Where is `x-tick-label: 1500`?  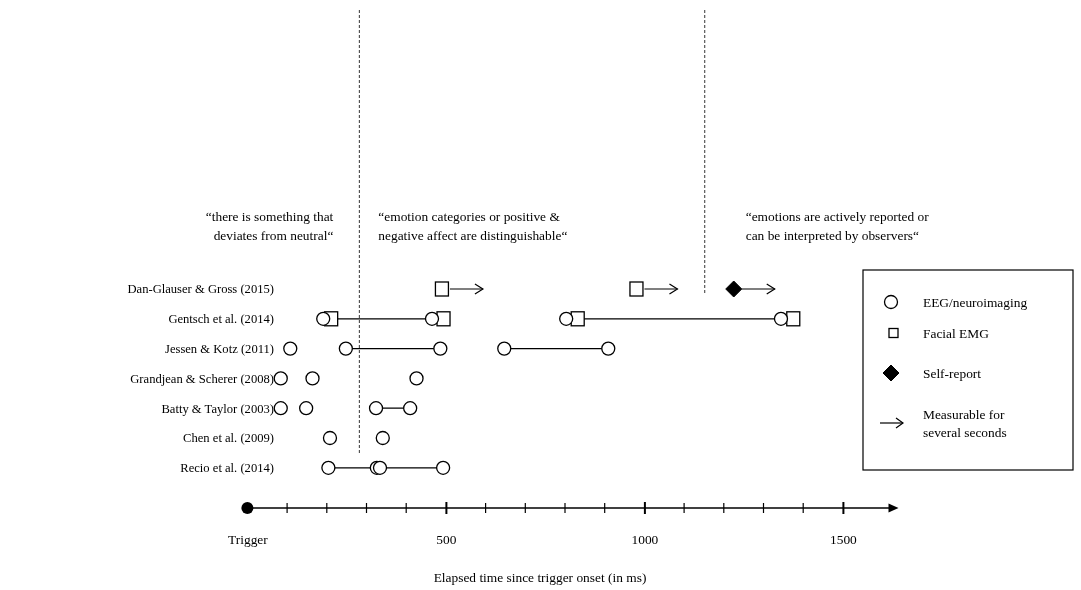 x-tick-label: 1500 is located at coordinates (844, 539).